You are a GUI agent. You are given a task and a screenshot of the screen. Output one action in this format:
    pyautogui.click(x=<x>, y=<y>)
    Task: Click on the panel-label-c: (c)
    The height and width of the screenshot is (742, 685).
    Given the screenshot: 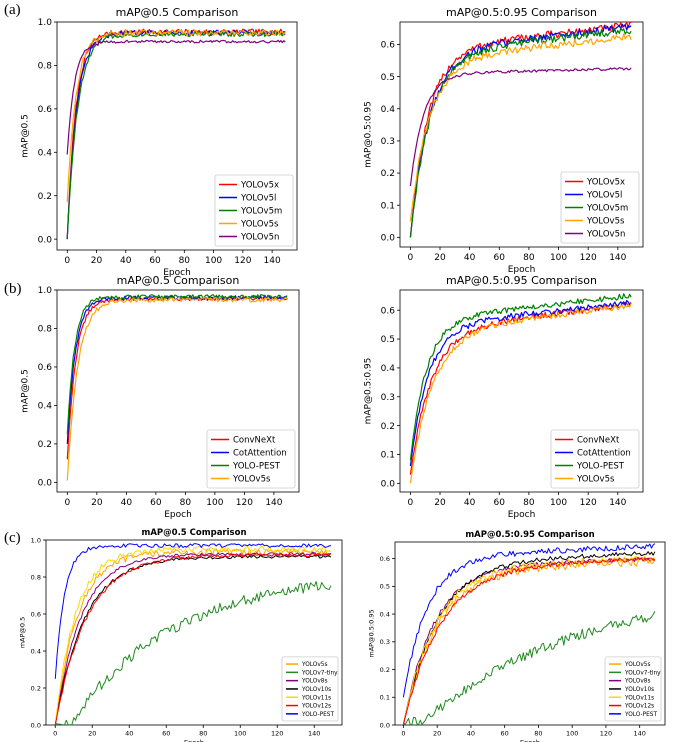 What is the action you would take?
    pyautogui.click(x=12, y=538)
    